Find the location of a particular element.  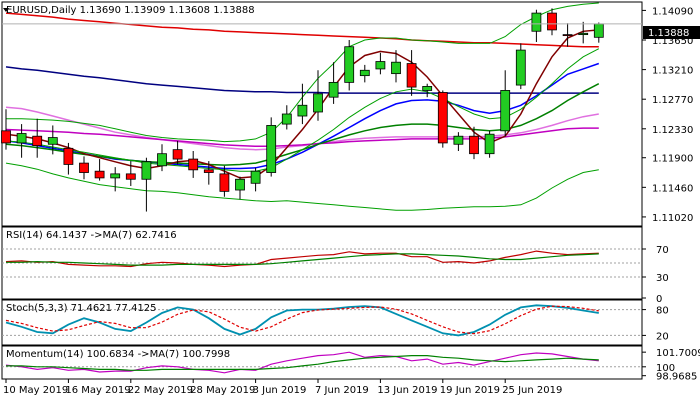

y-tick-label: 70 is located at coordinates (662, 250).